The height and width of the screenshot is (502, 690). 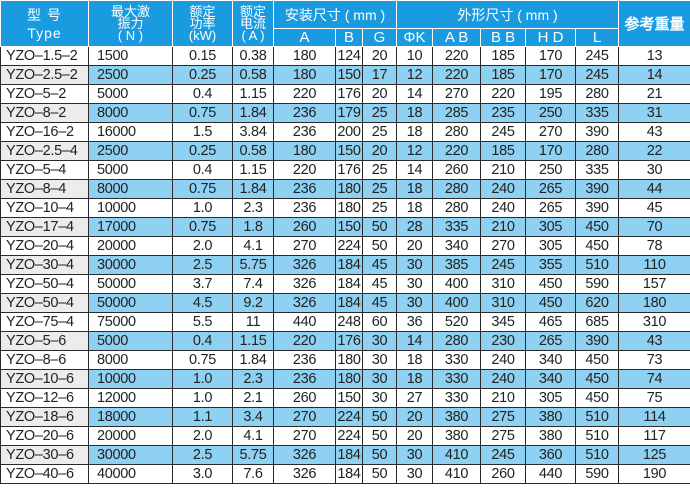 What do you see at coordinates (44, 32) in the screenshot?
I see `header-type-en: Type` at bounding box center [44, 32].